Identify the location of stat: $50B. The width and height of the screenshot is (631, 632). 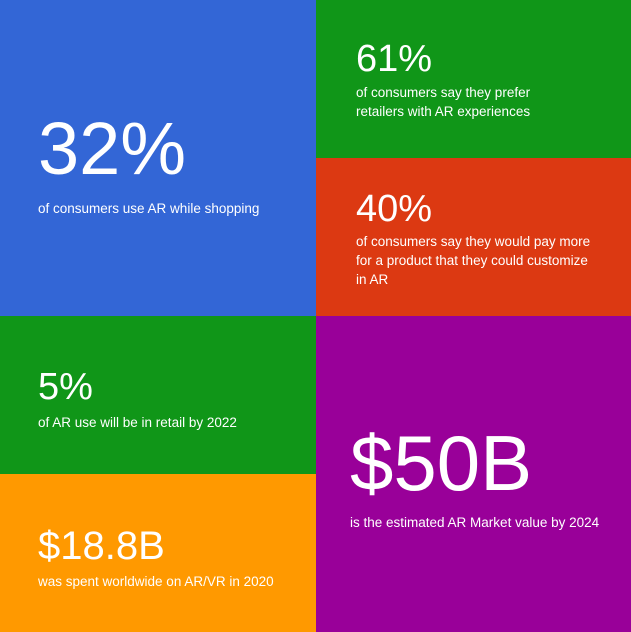
(441, 463).